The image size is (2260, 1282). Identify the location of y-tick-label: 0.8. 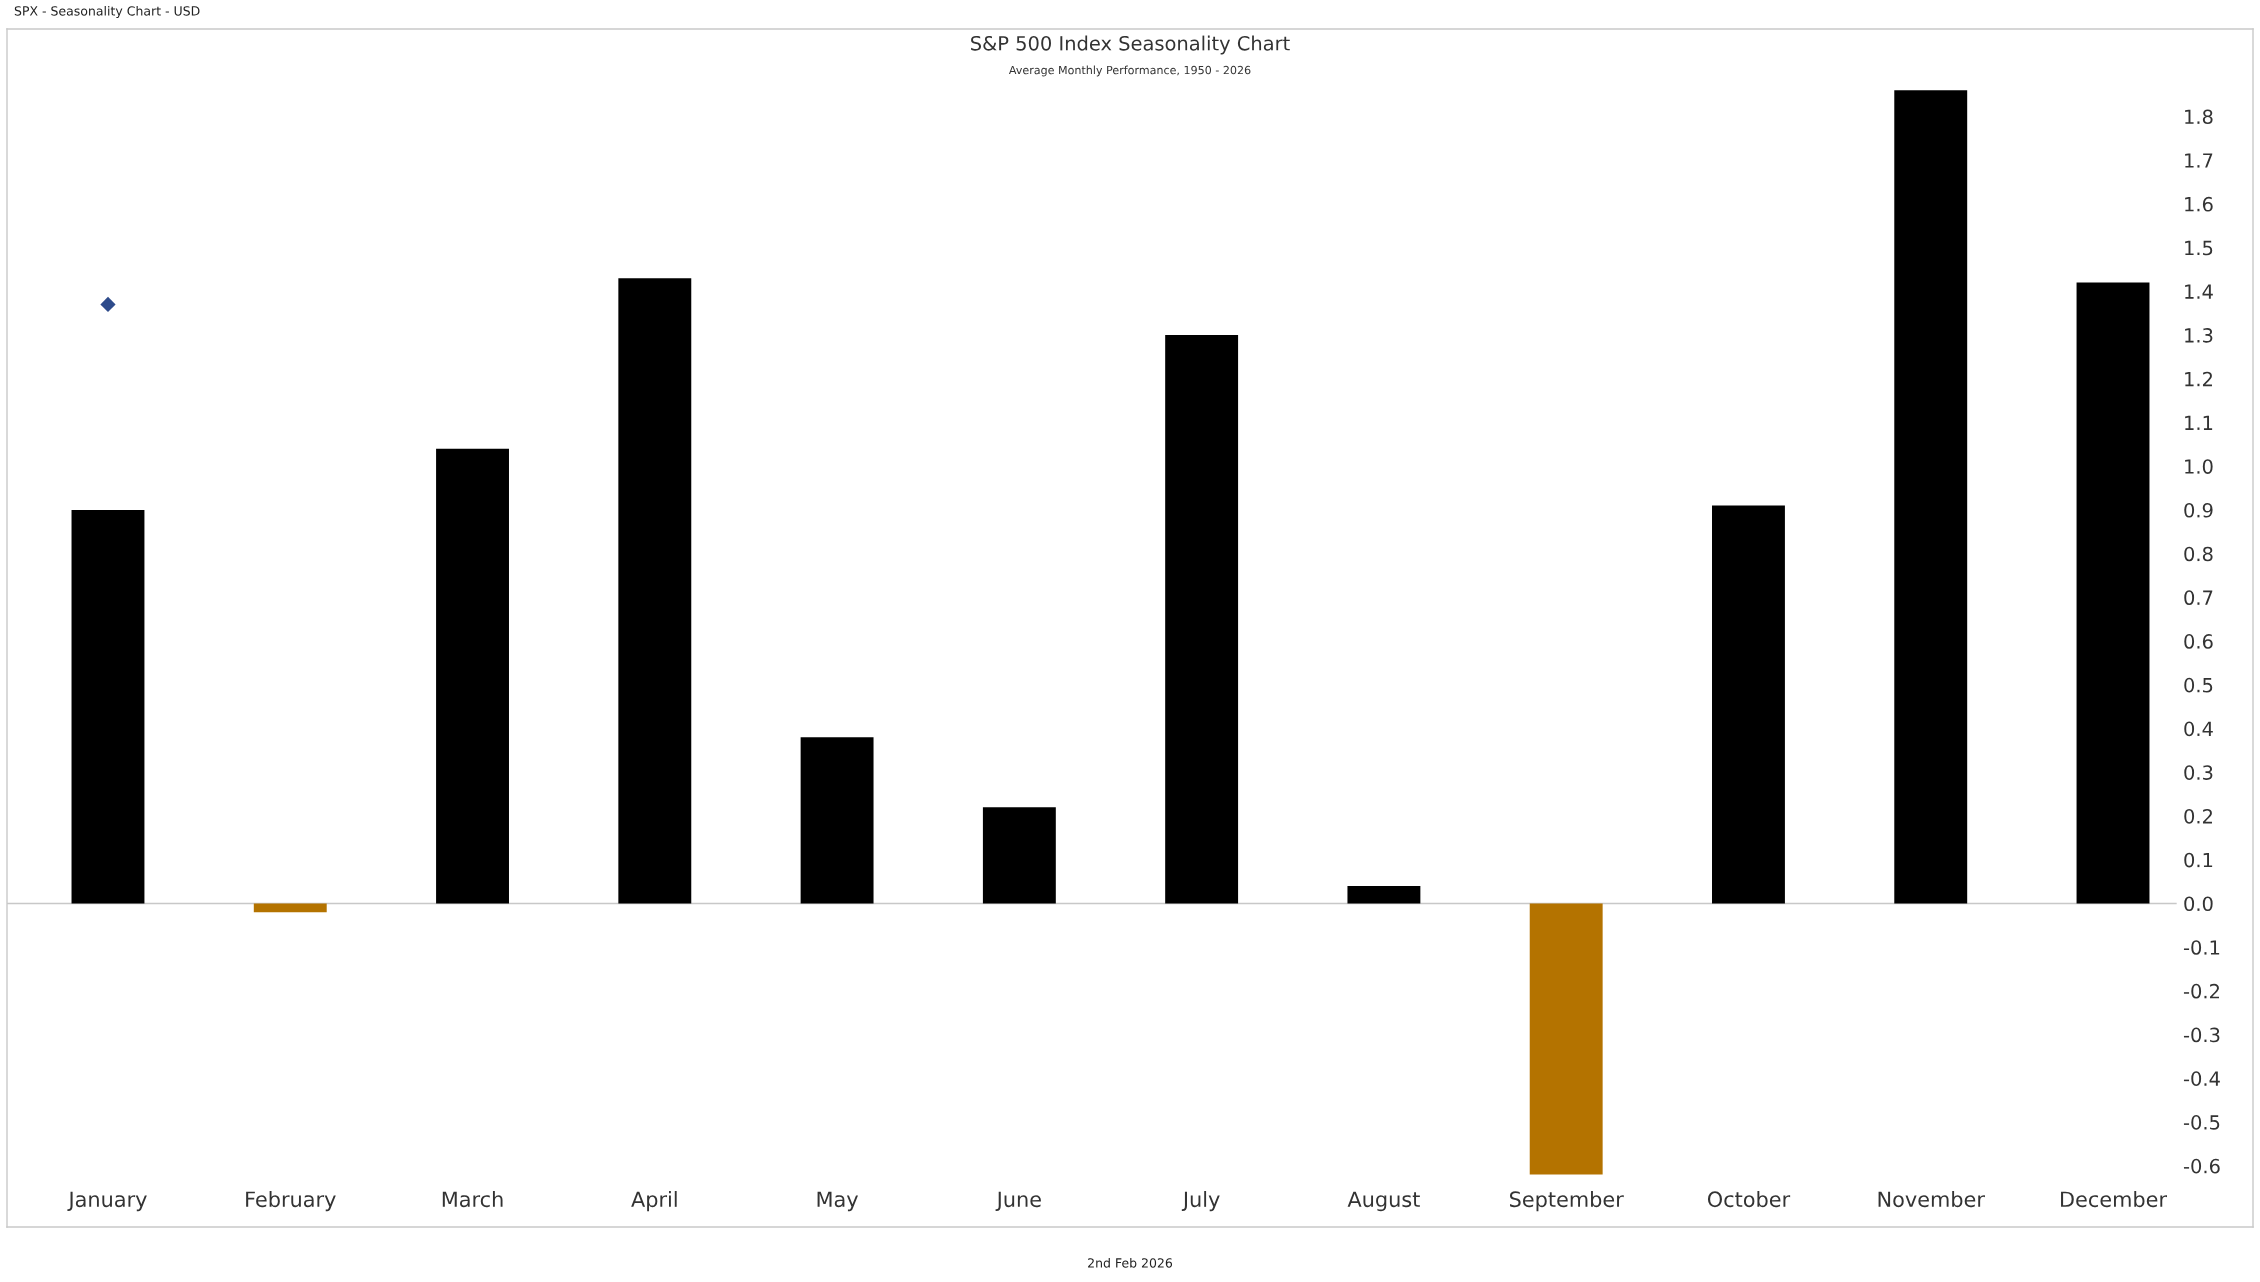
(2198, 554).